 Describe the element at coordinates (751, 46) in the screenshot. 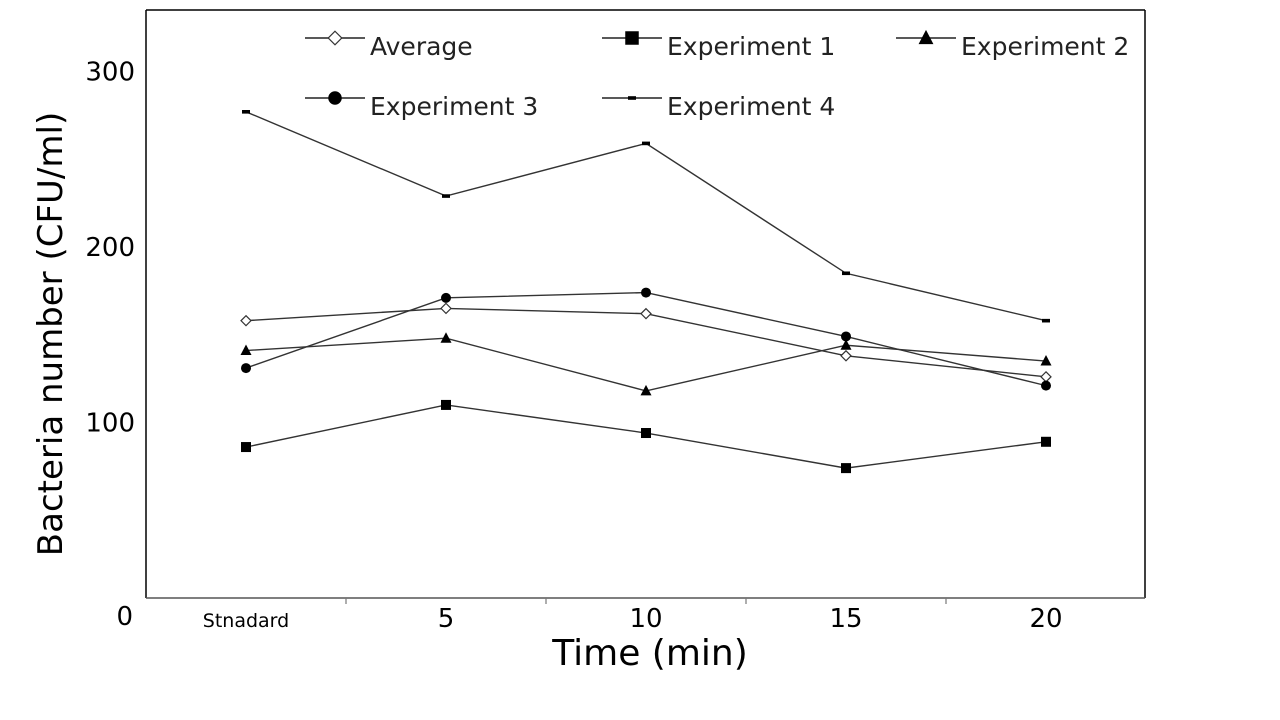

I see `legend-label: Experiment 1` at that location.